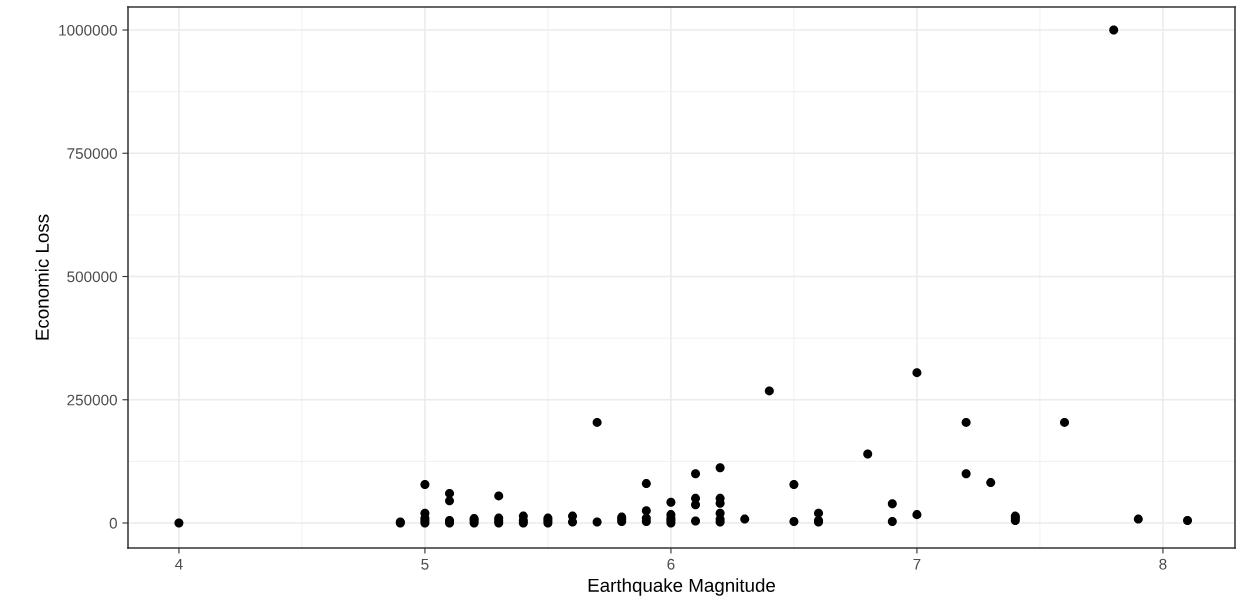 This screenshot has width=1243, height=612. Describe the element at coordinates (113, 523) in the screenshot. I see `y-tick-label: 0` at that location.